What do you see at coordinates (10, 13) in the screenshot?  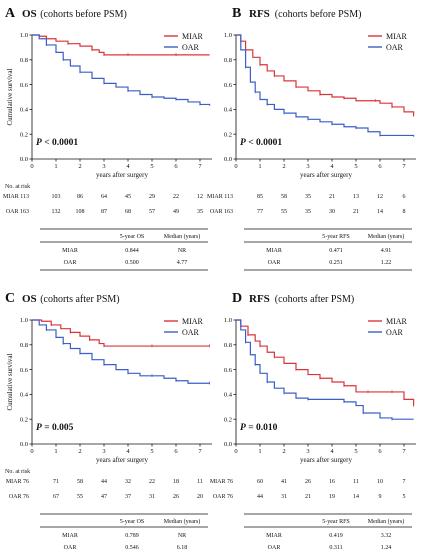 I see `panel-letter: A` at bounding box center [10, 13].